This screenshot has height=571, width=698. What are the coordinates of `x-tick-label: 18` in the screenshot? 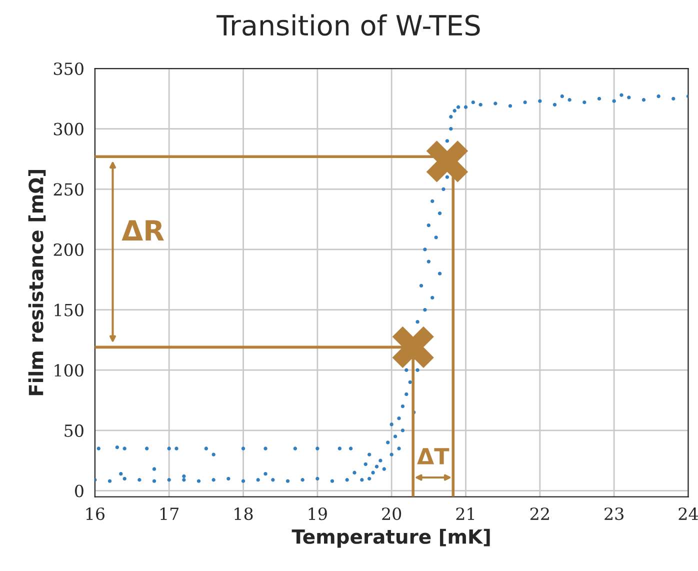 It's located at (243, 513).